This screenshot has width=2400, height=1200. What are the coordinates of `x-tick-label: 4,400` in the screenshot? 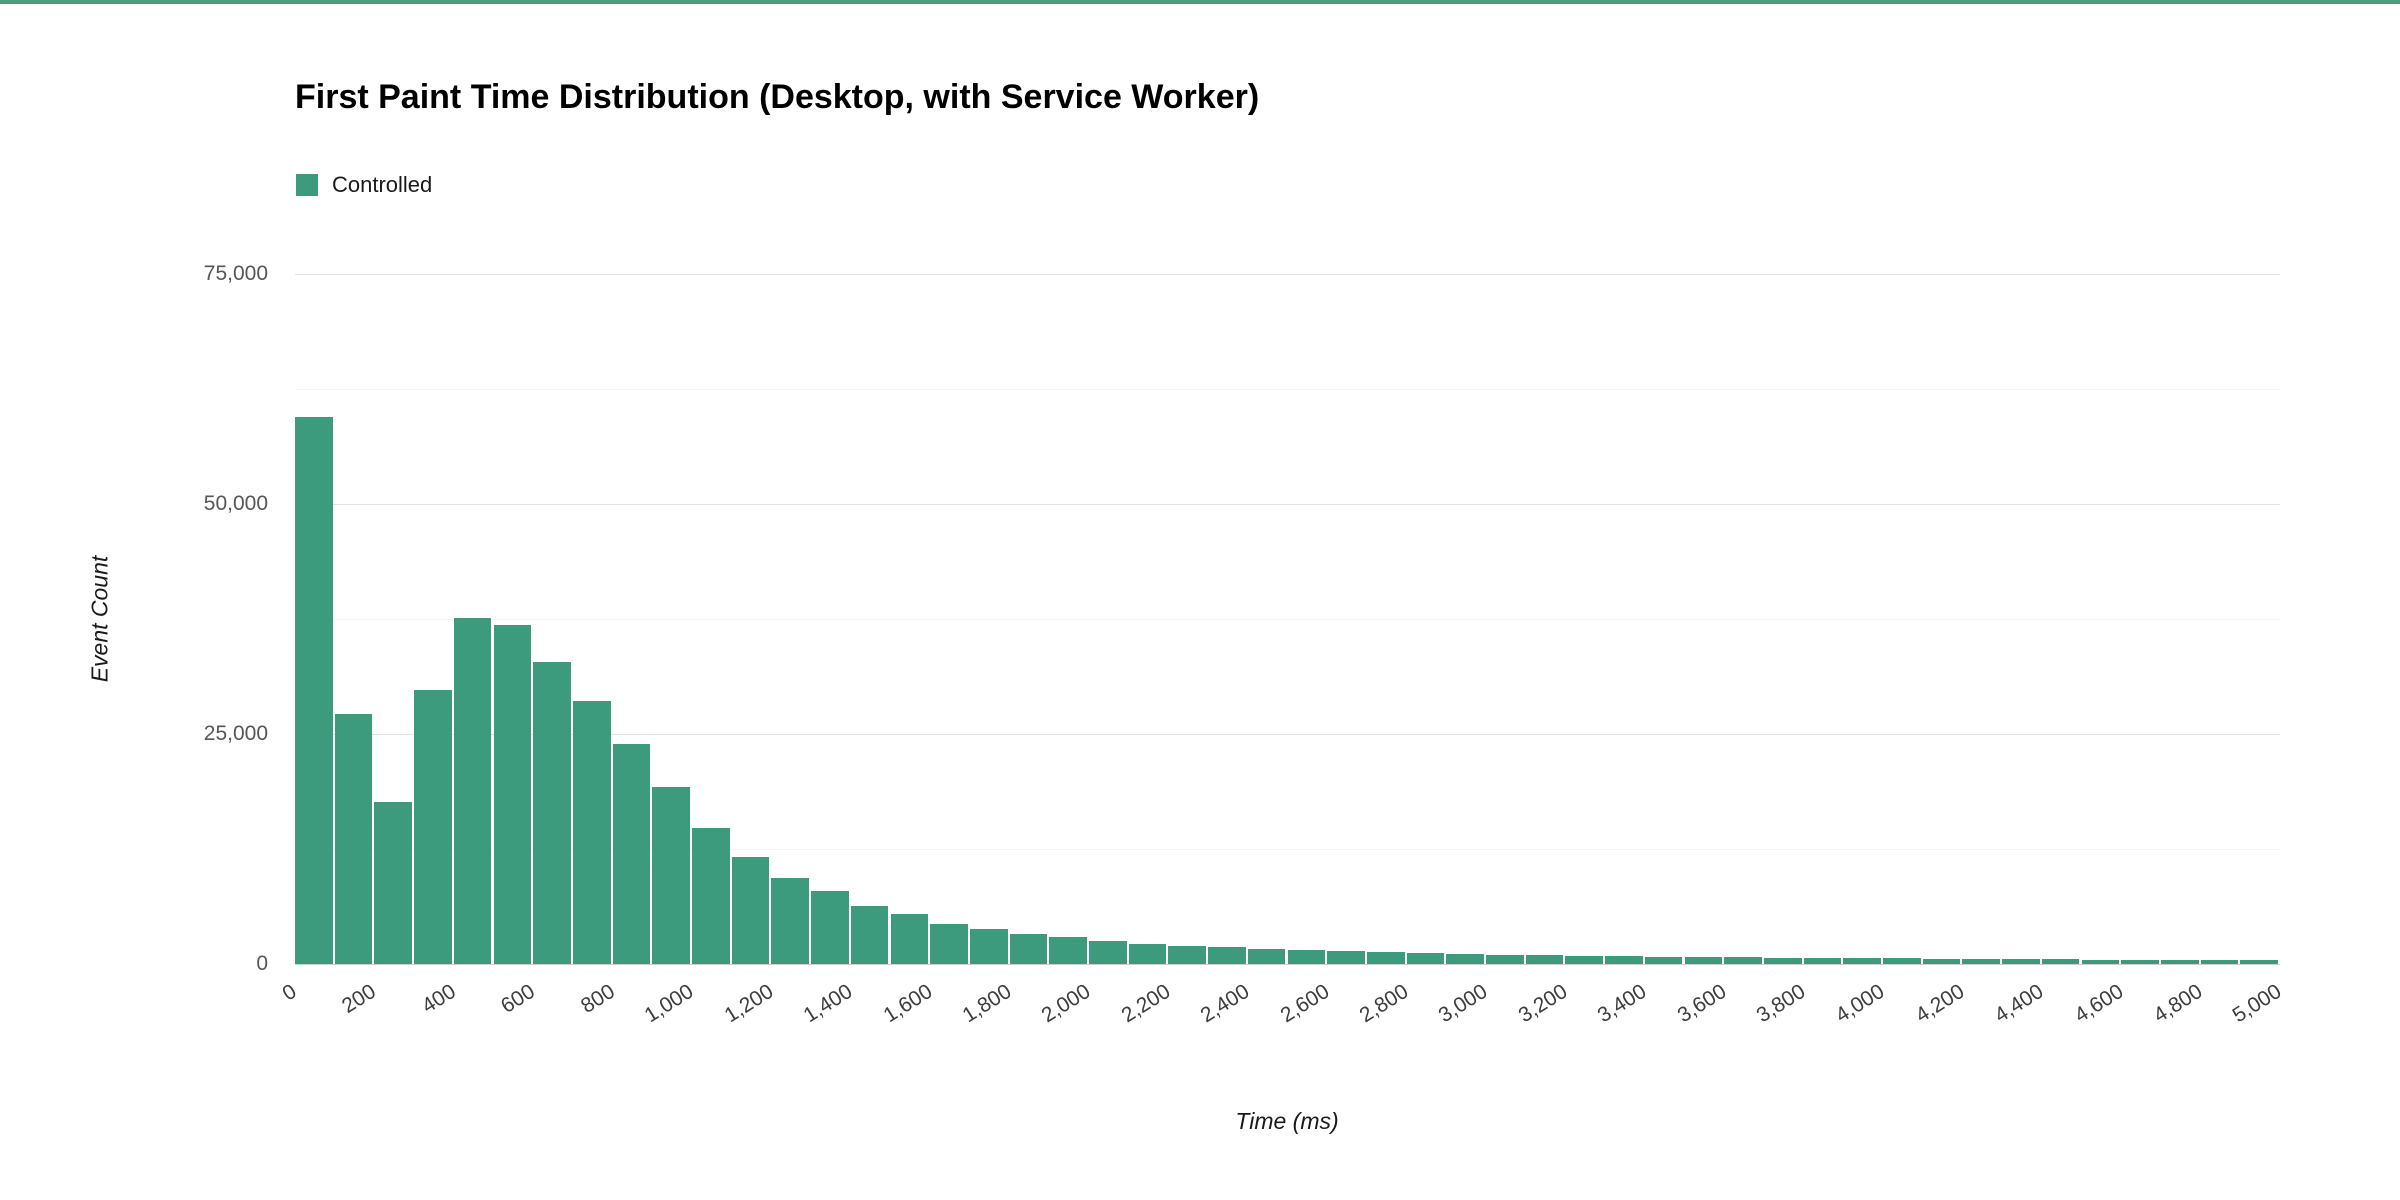 It's located at (2019, 1003).